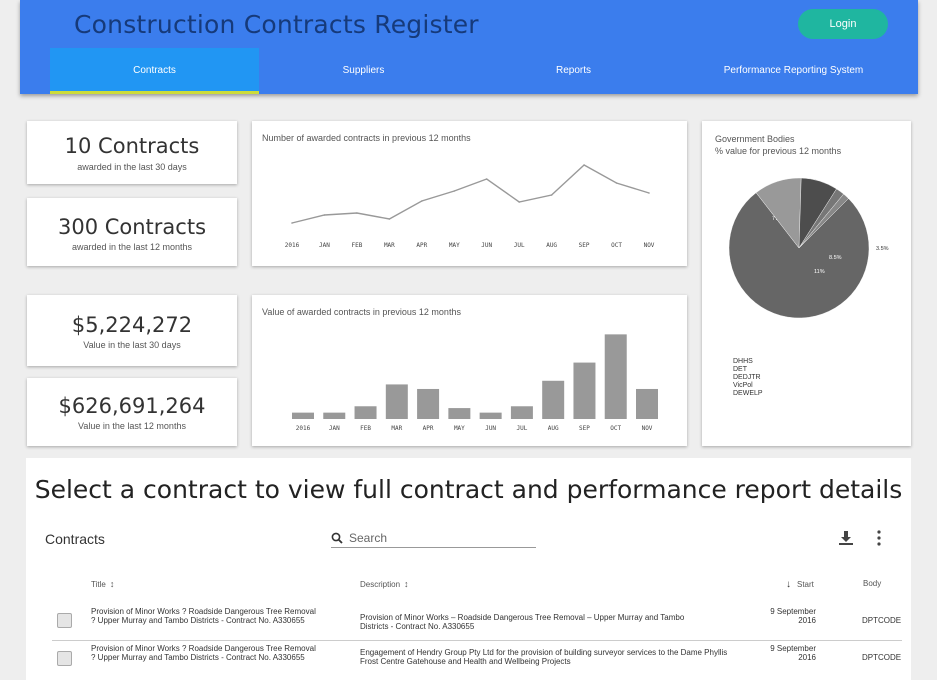 The height and width of the screenshot is (680, 937). I want to click on tab-performance-reporting: Performance Reporting System, so click(793, 70).